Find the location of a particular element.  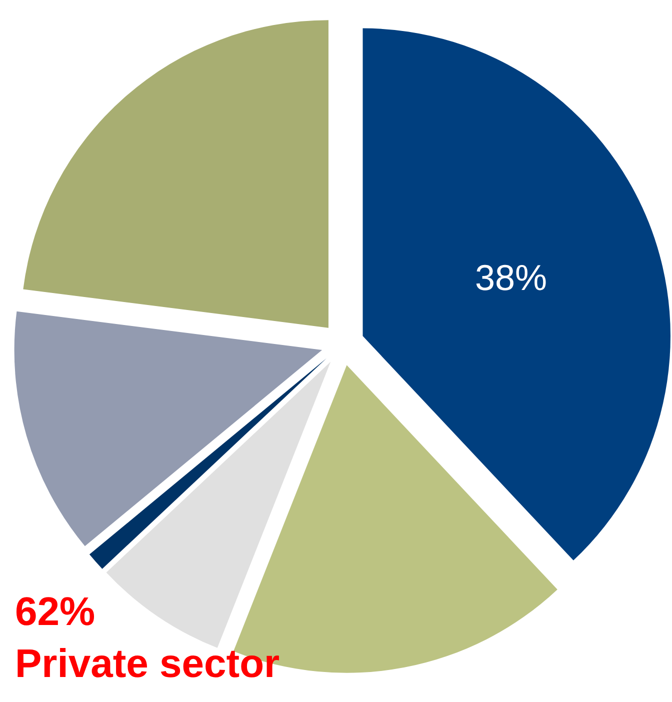

data-label: 38% is located at coordinates (511, 277).